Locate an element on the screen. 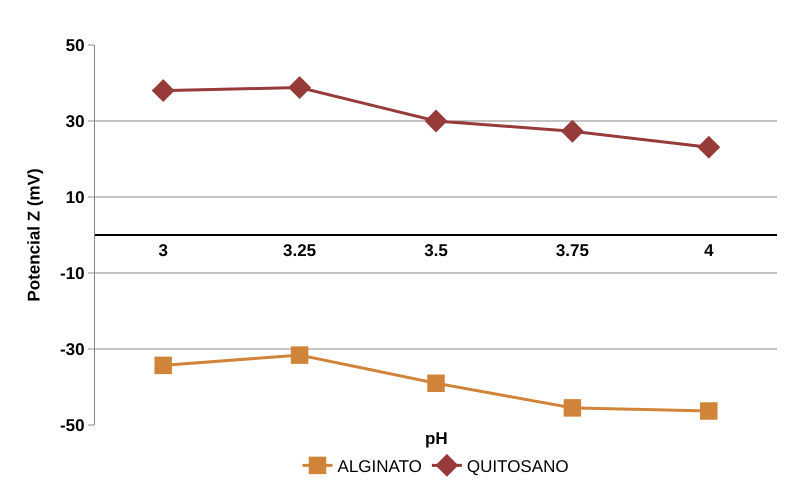  legend-label: ALGINATO is located at coordinates (380, 466).